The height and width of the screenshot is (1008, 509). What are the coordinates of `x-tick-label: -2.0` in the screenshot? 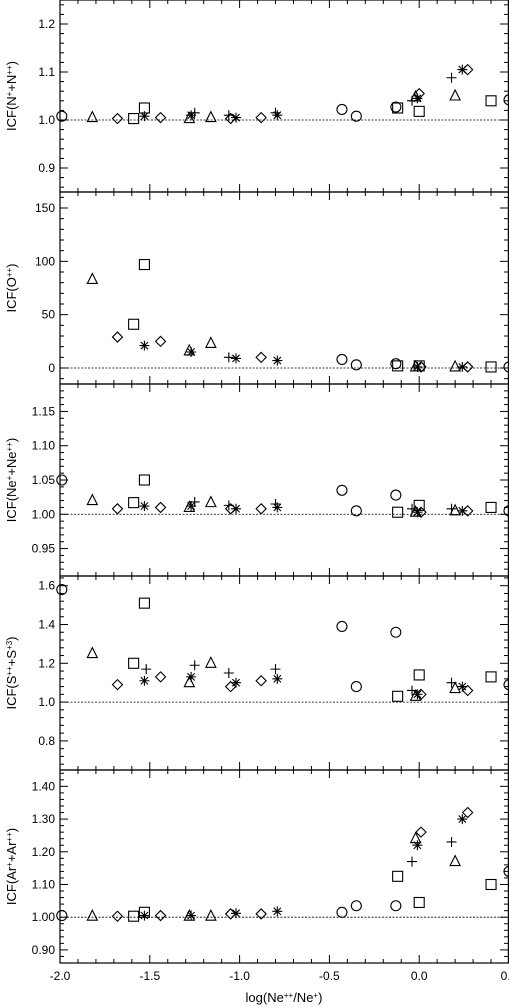 It's located at (60, 976).